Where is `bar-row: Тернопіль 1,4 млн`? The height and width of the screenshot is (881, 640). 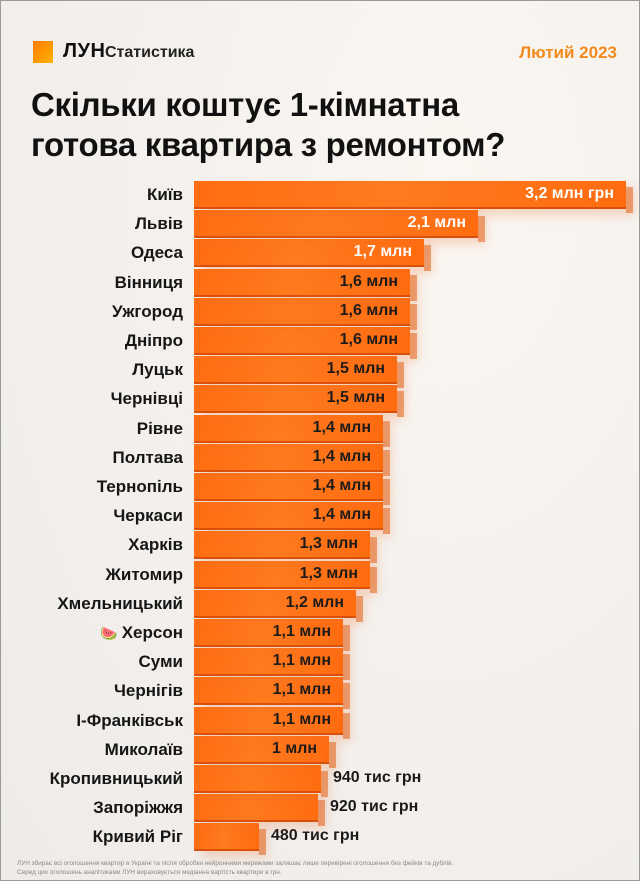
bar-row: Тернопіль 1,4 млн is located at coordinates (320, 489).